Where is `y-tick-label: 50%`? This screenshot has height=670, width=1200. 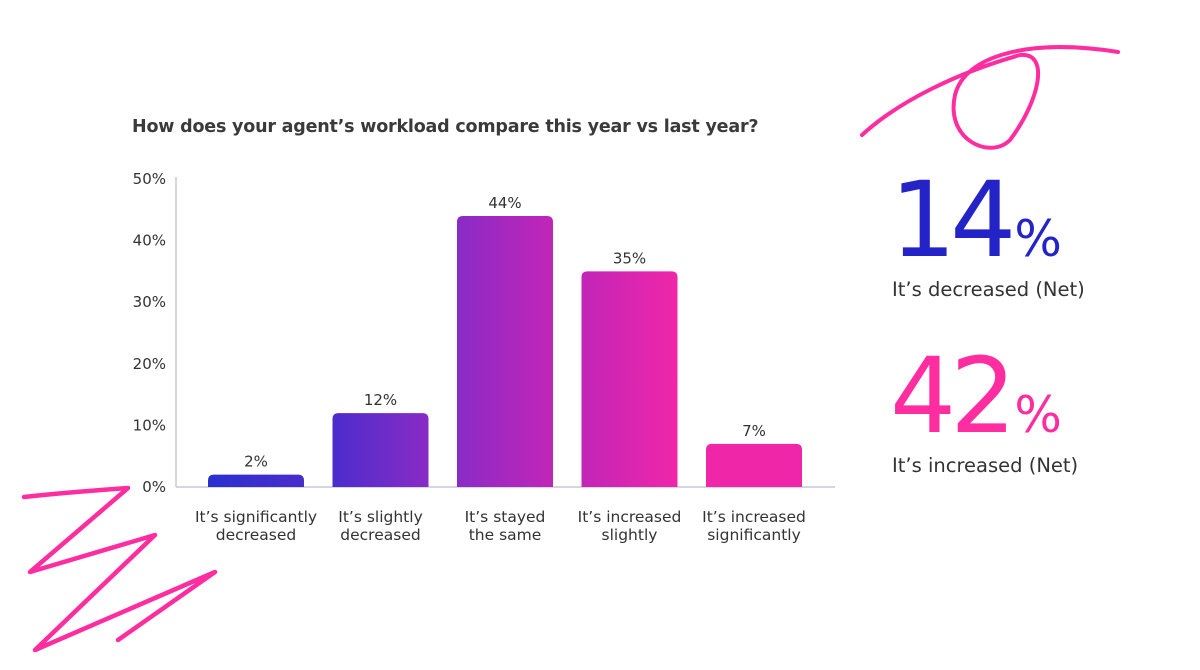
y-tick-label: 50% is located at coordinates (149, 179).